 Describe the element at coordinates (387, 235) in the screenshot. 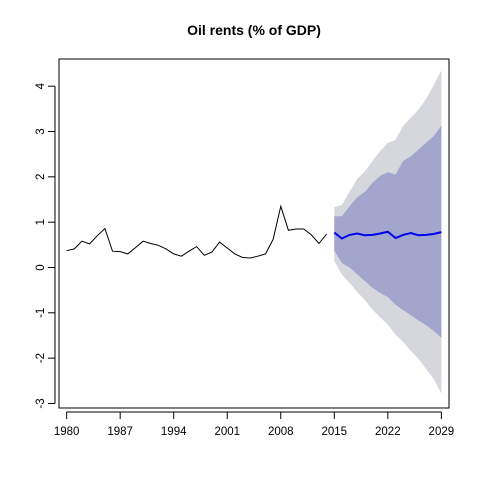

I see `forecast-mean-line` at that location.